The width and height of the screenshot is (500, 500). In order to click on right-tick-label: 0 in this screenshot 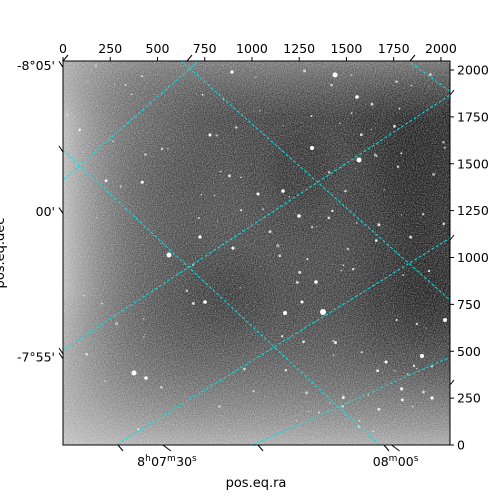, I will do `click(461, 445)`.